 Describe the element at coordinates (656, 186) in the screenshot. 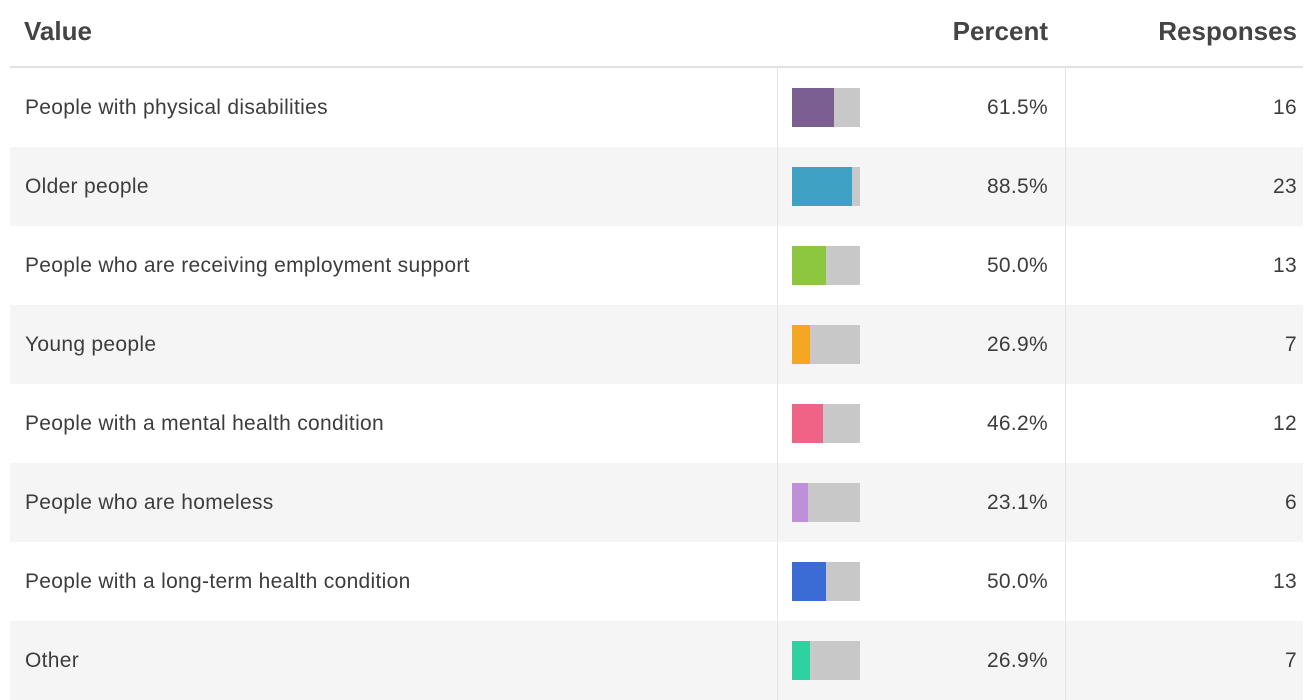

I see `table-row: Older people 88.5% 23` at that location.